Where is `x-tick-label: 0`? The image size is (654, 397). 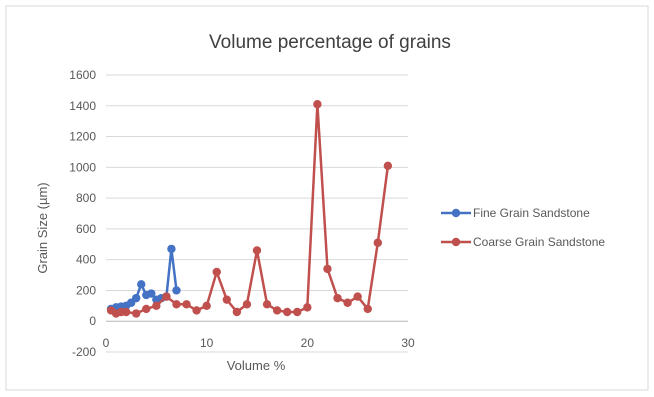
x-tick-label: 0 is located at coordinates (106, 343).